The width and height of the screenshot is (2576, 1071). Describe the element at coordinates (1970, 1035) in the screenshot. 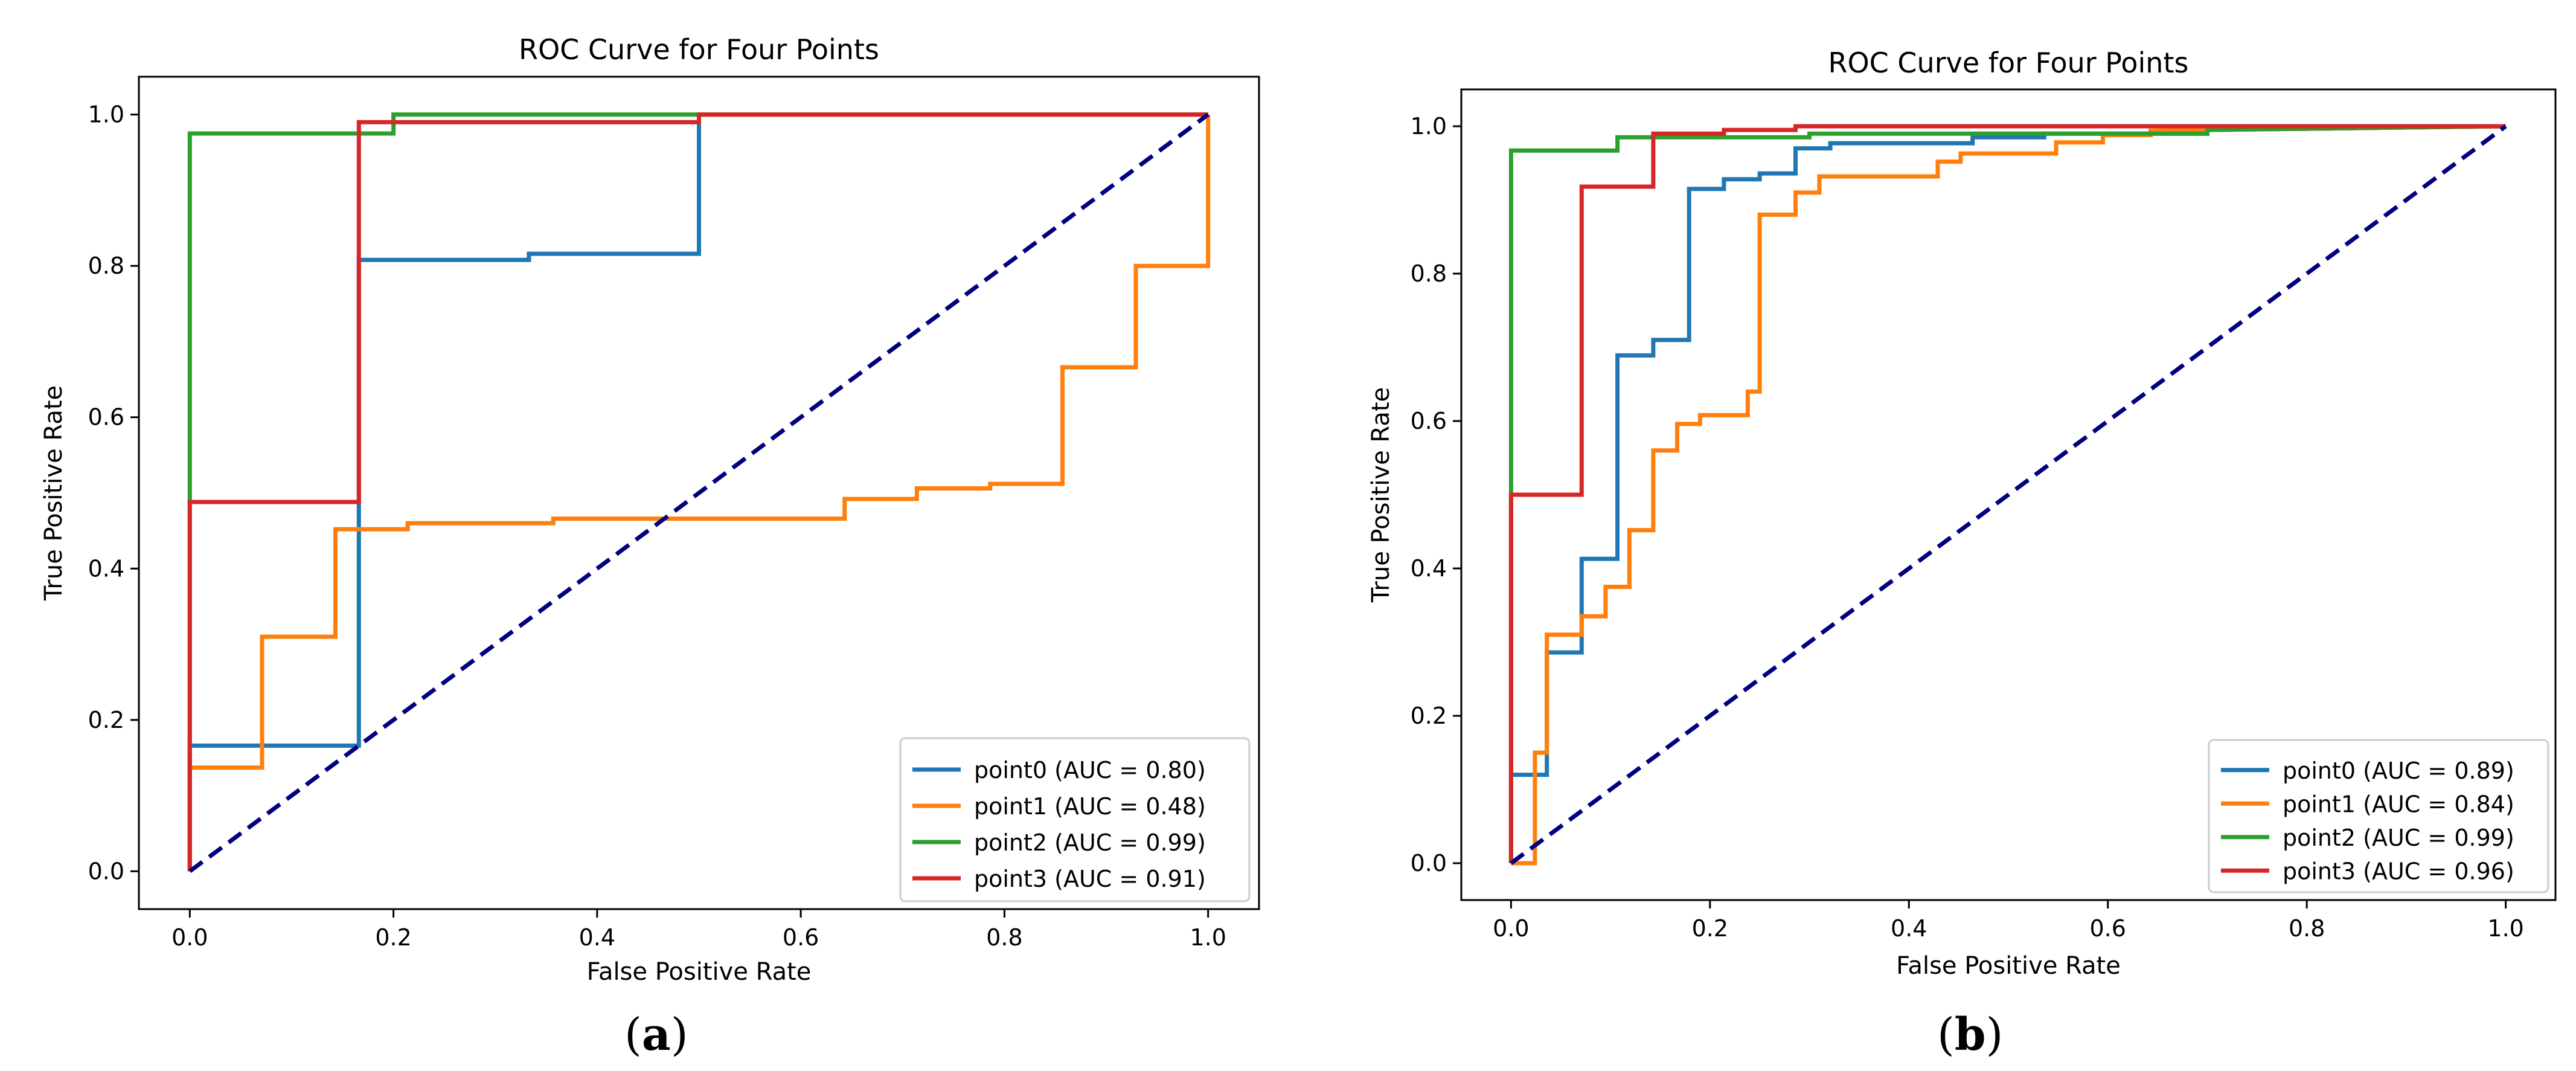

I see `panel-b-caption: (b)` at that location.